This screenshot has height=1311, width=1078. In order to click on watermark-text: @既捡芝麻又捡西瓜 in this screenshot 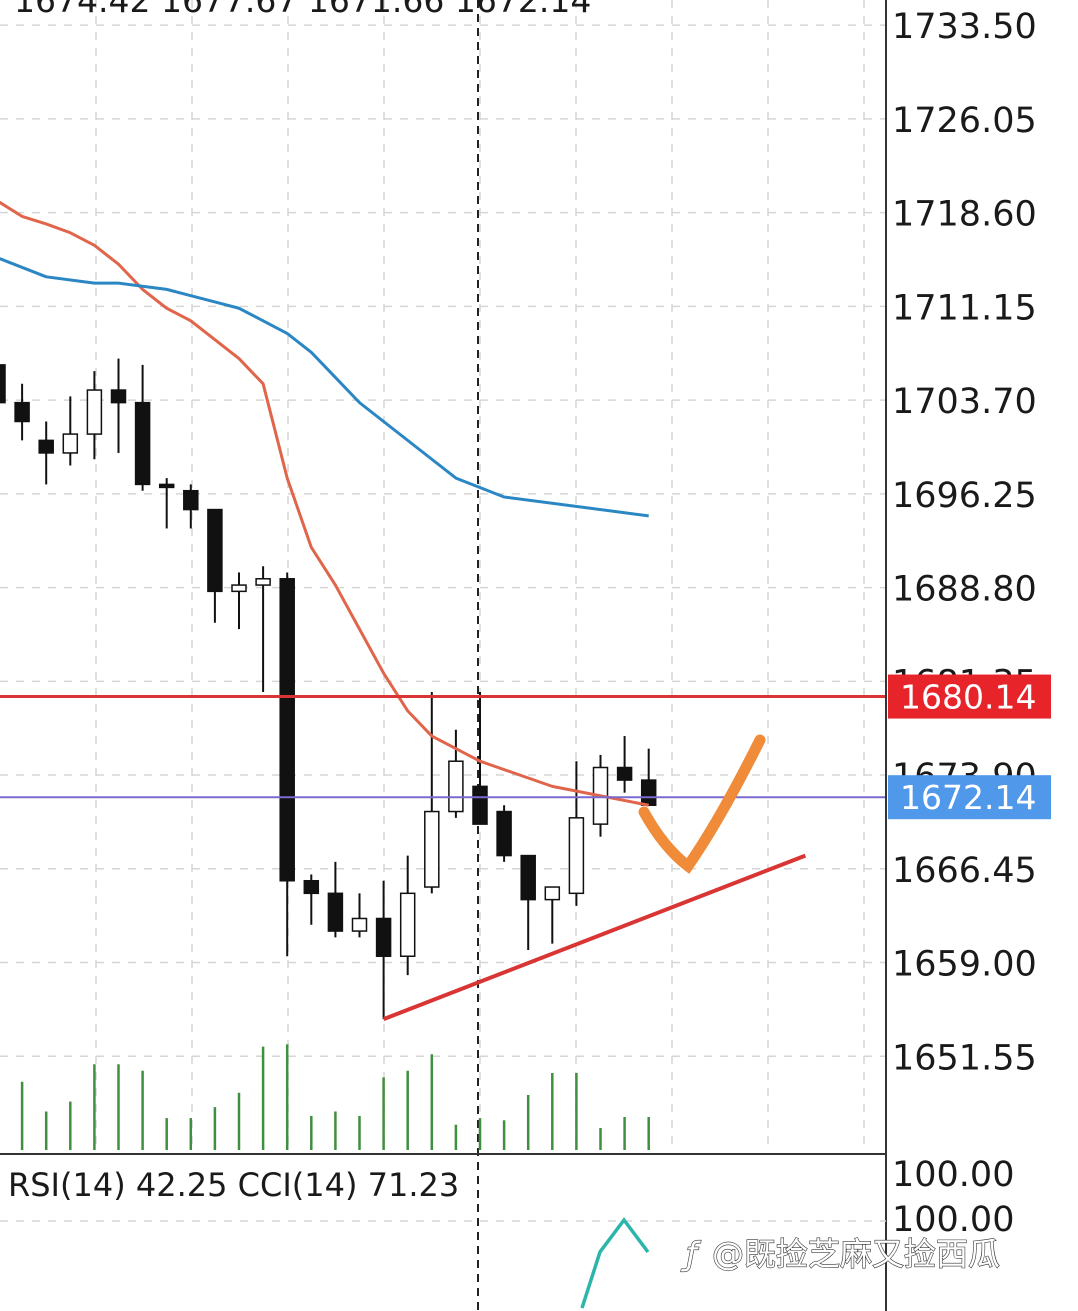, I will do `click(856, 1254)`.